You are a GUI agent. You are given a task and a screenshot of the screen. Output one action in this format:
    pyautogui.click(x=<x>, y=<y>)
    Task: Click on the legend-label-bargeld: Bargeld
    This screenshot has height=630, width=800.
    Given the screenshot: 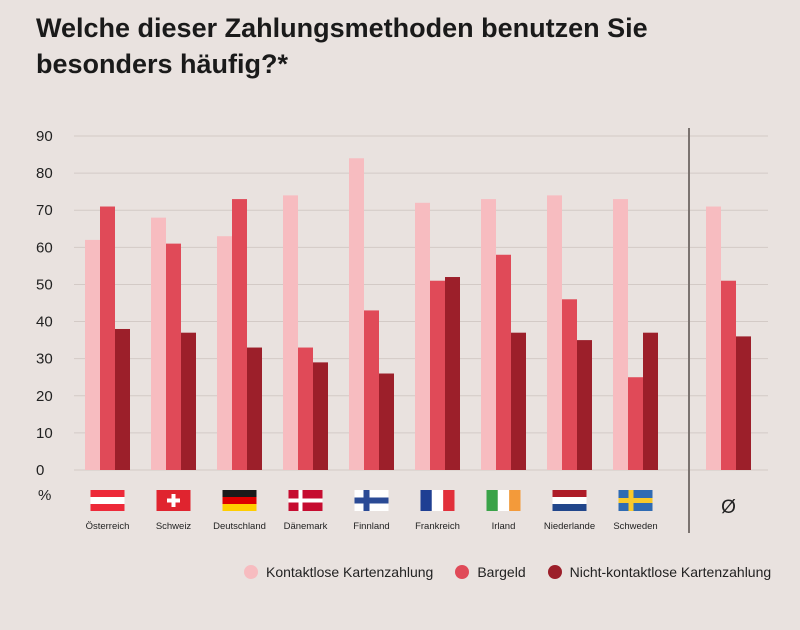 What is the action you would take?
    pyautogui.click(x=501, y=572)
    